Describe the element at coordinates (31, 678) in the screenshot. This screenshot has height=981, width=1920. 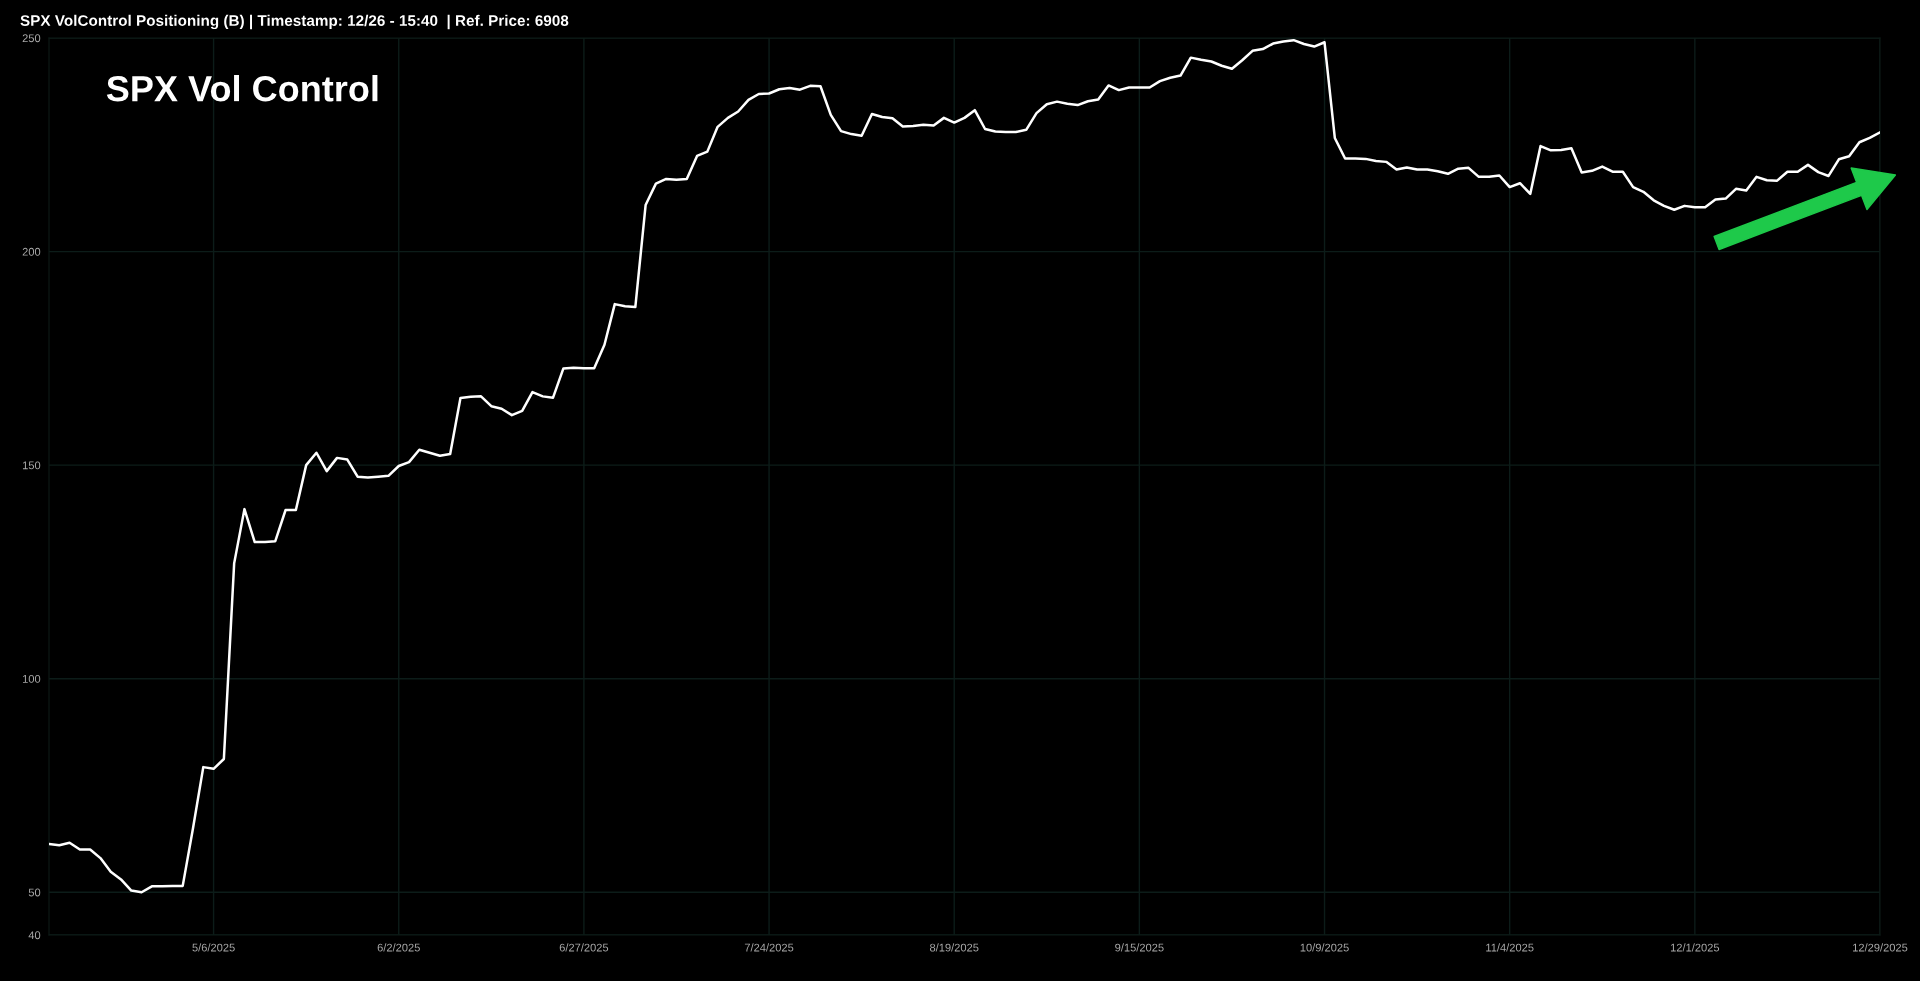
I see `y-tick-label: 100` at that location.